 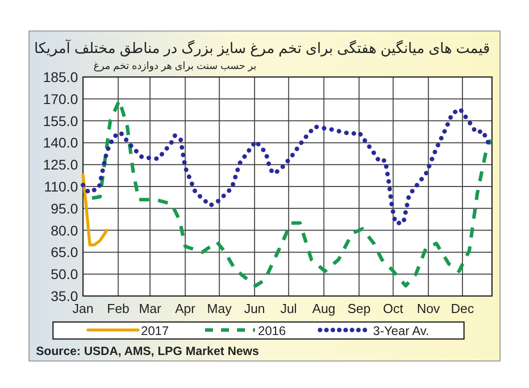 What do you see at coordinates (175, 66) in the screenshot?
I see `chart-subtitle: بر حسب سنت برای هر دوازده تخم مرغ` at bounding box center [175, 66].